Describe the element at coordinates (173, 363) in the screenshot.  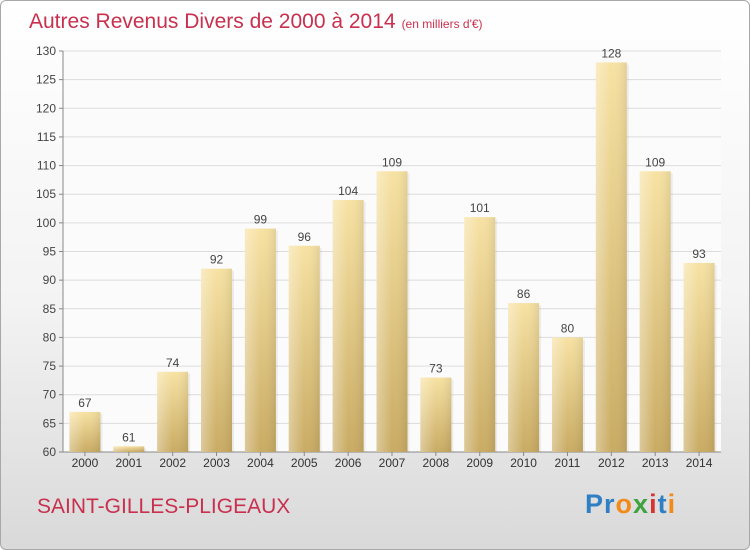
I see `bar-value-label: 74` at that location.